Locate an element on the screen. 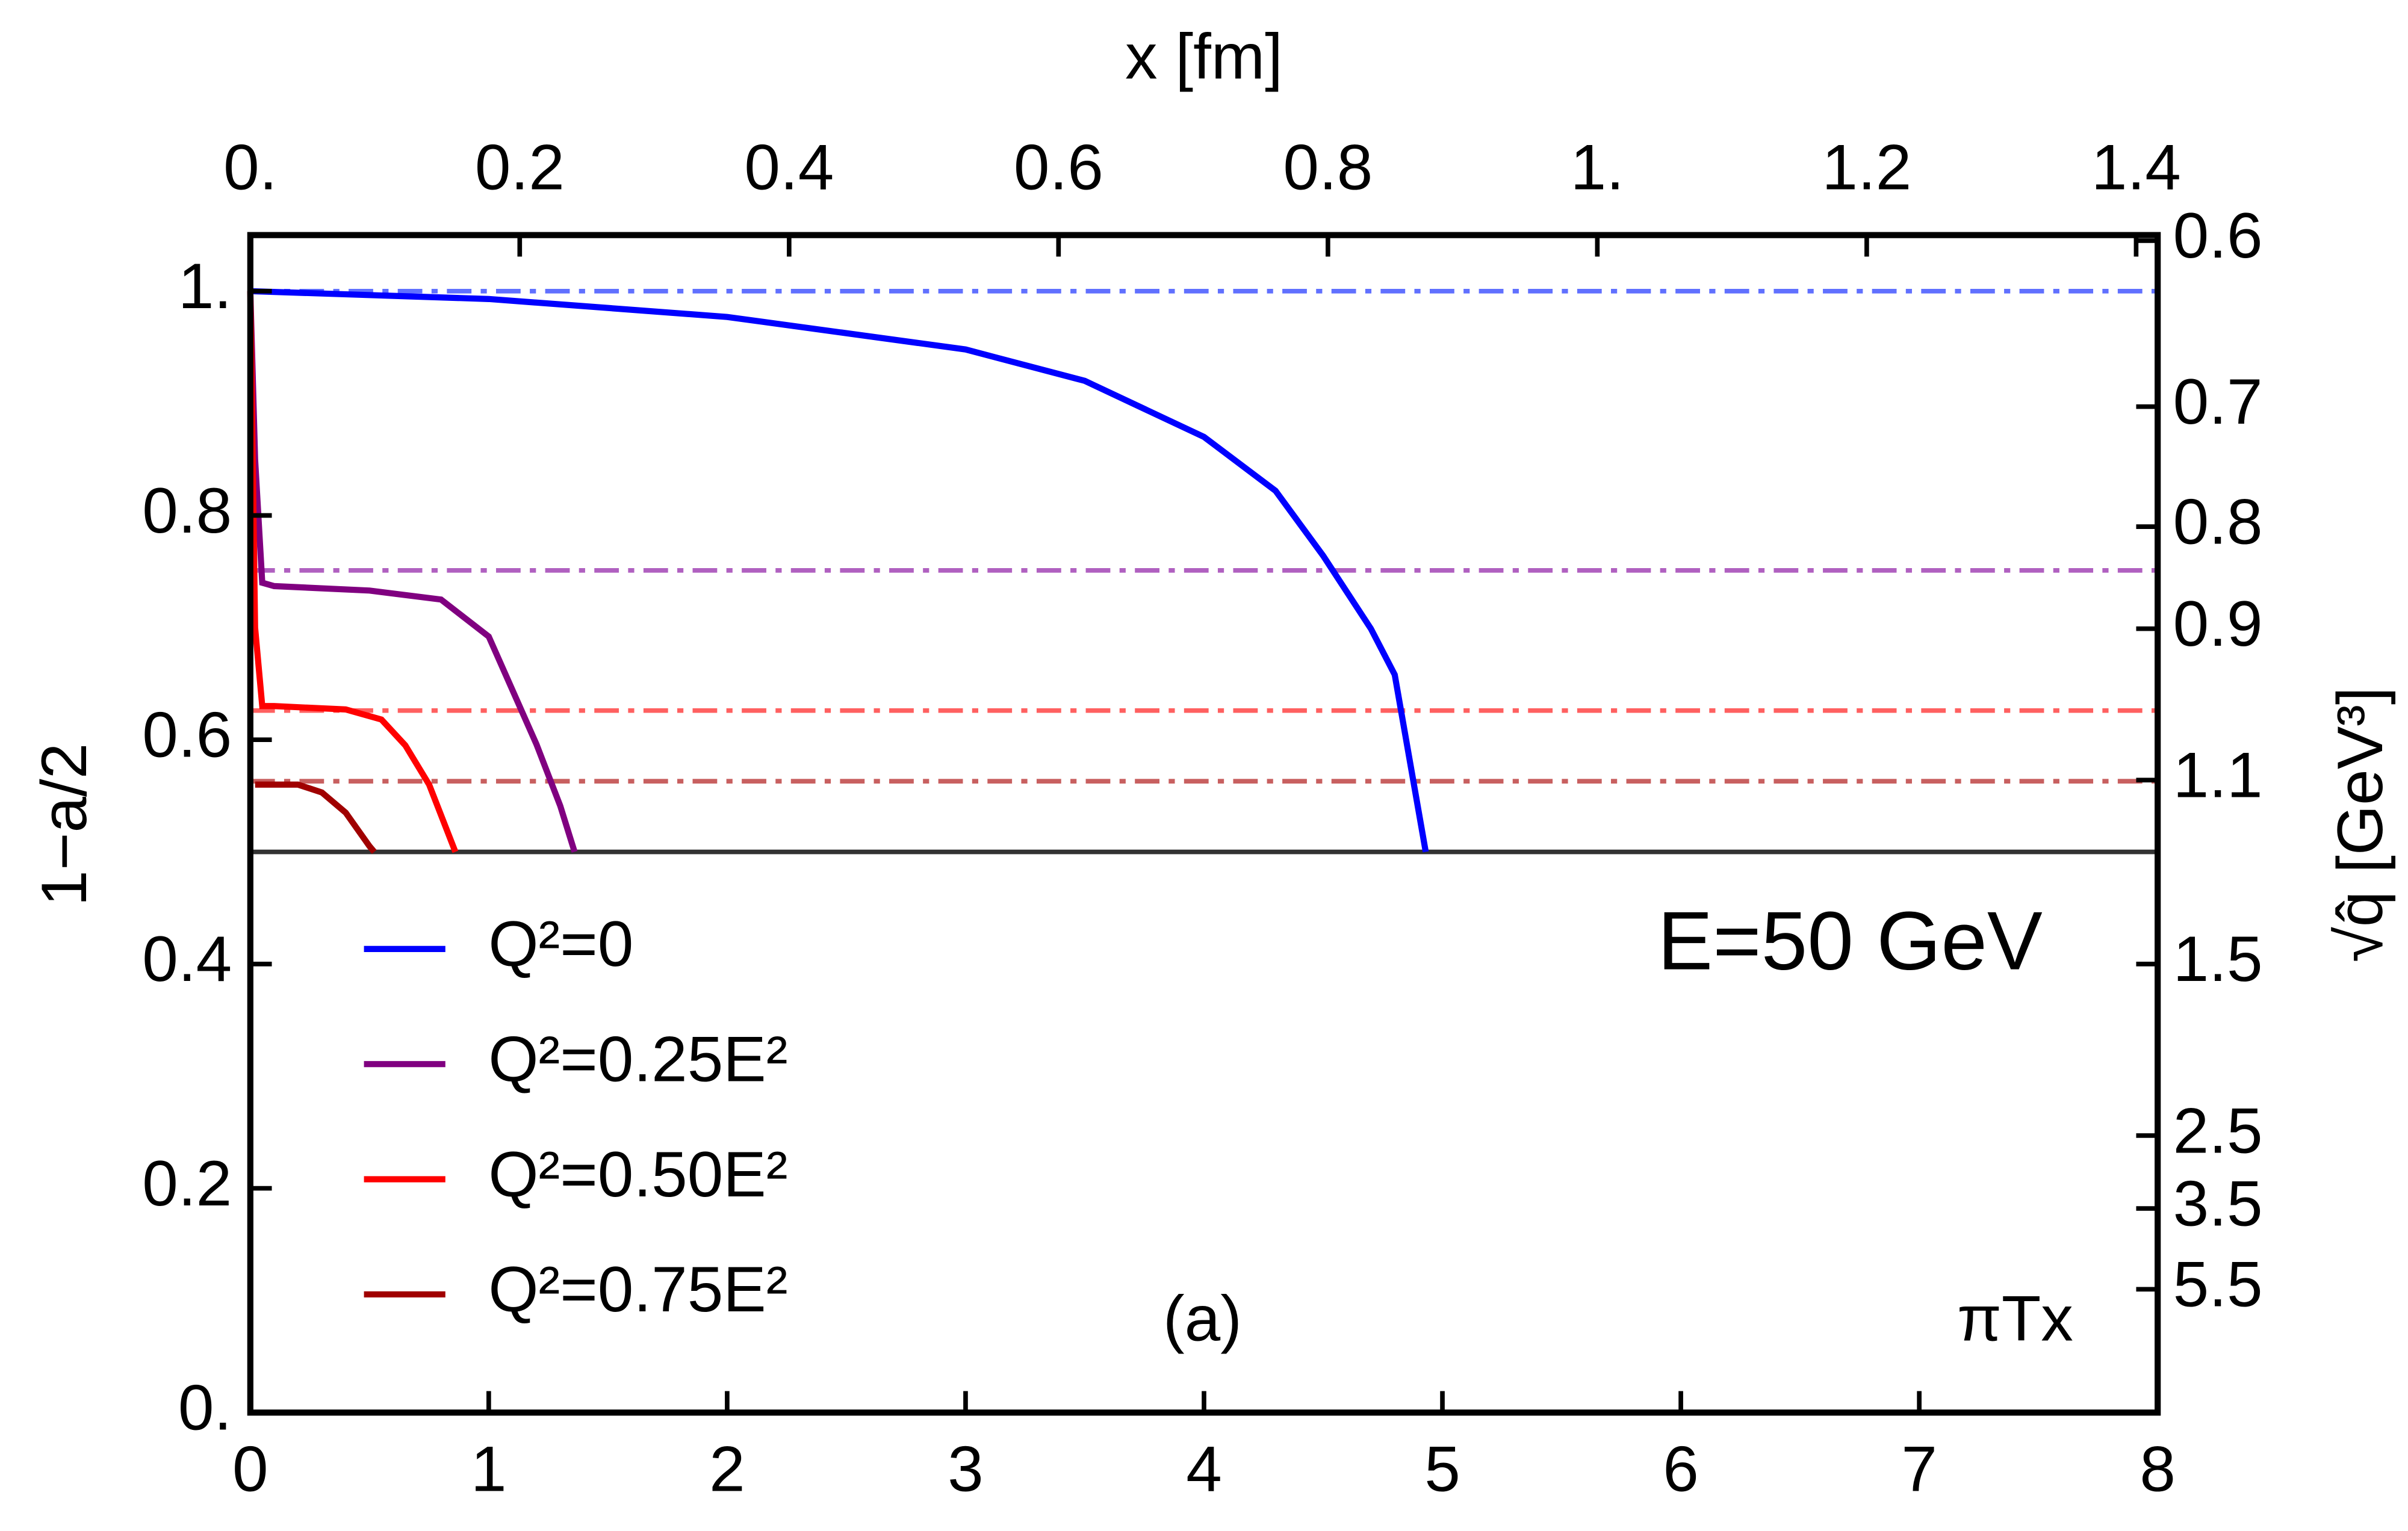  y-tick-label: 0.8 is located at coordinates (187, 510).